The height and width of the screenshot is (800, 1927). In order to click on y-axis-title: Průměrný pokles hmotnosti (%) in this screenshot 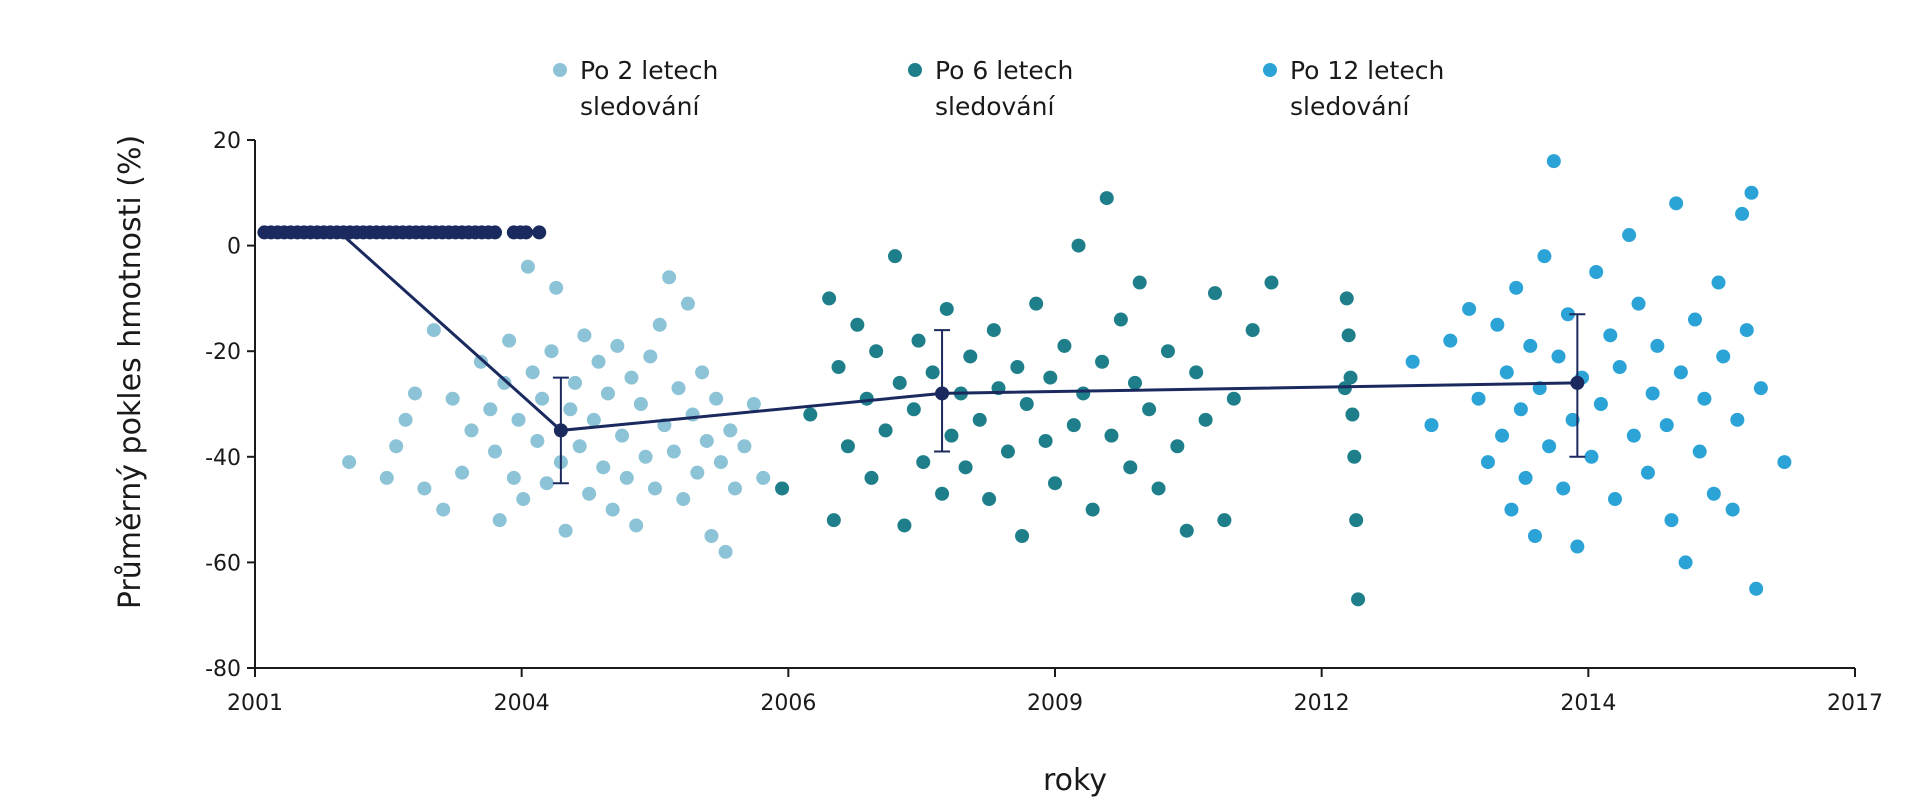, I will do `click(130, 372)`.